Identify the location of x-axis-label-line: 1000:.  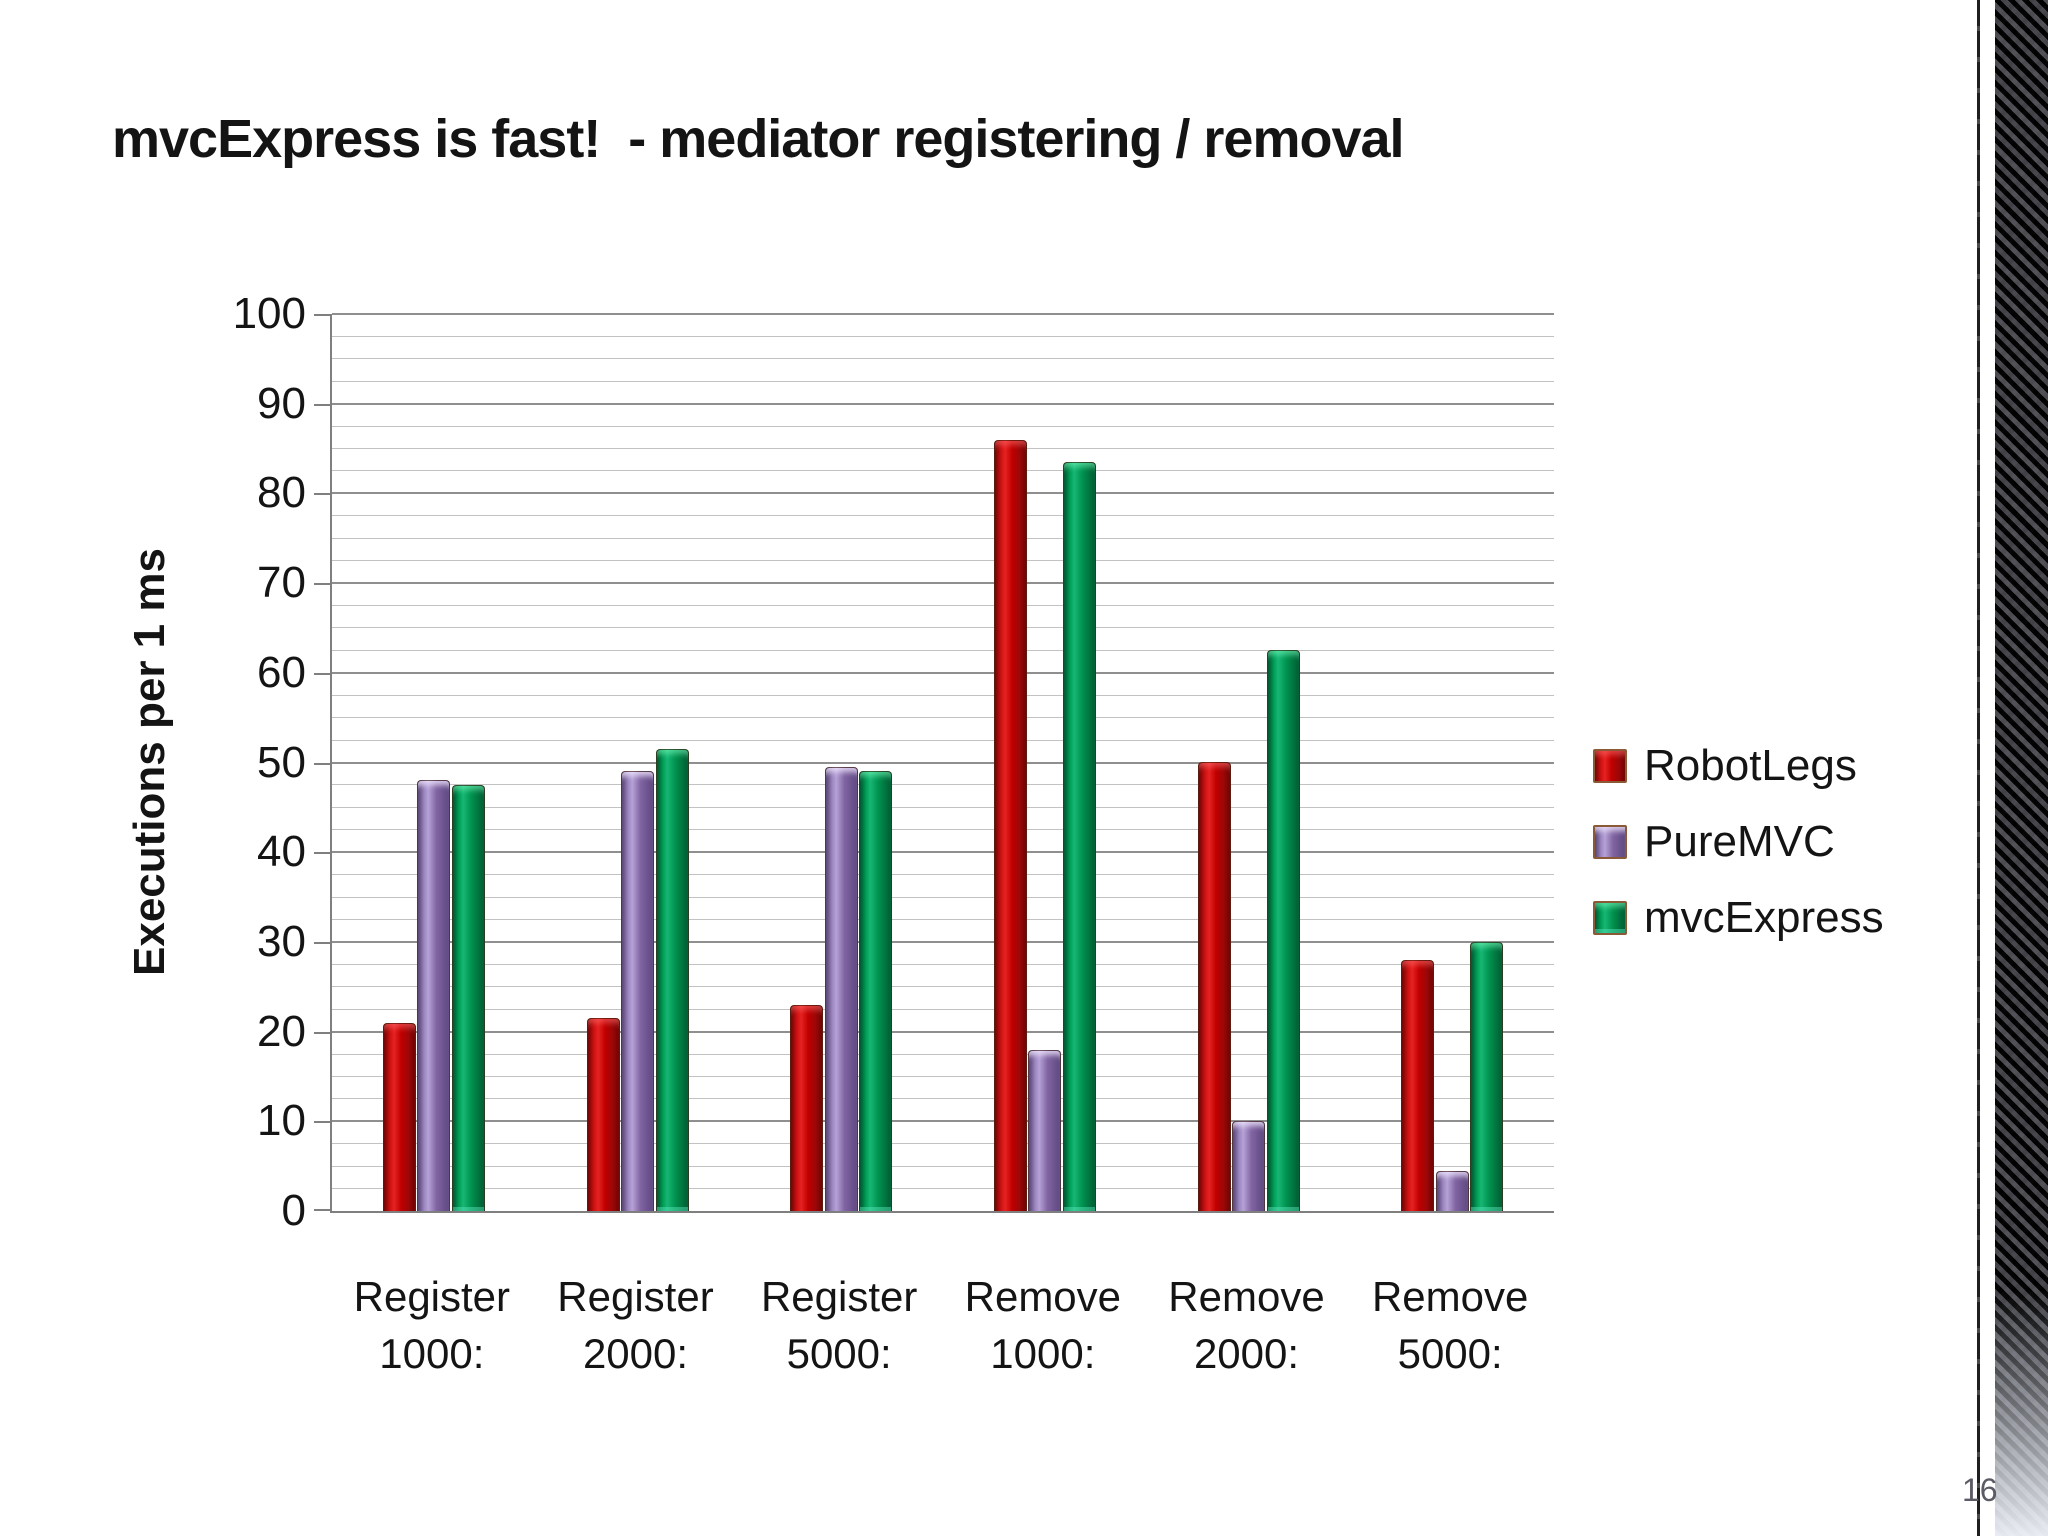
(432, 1353).